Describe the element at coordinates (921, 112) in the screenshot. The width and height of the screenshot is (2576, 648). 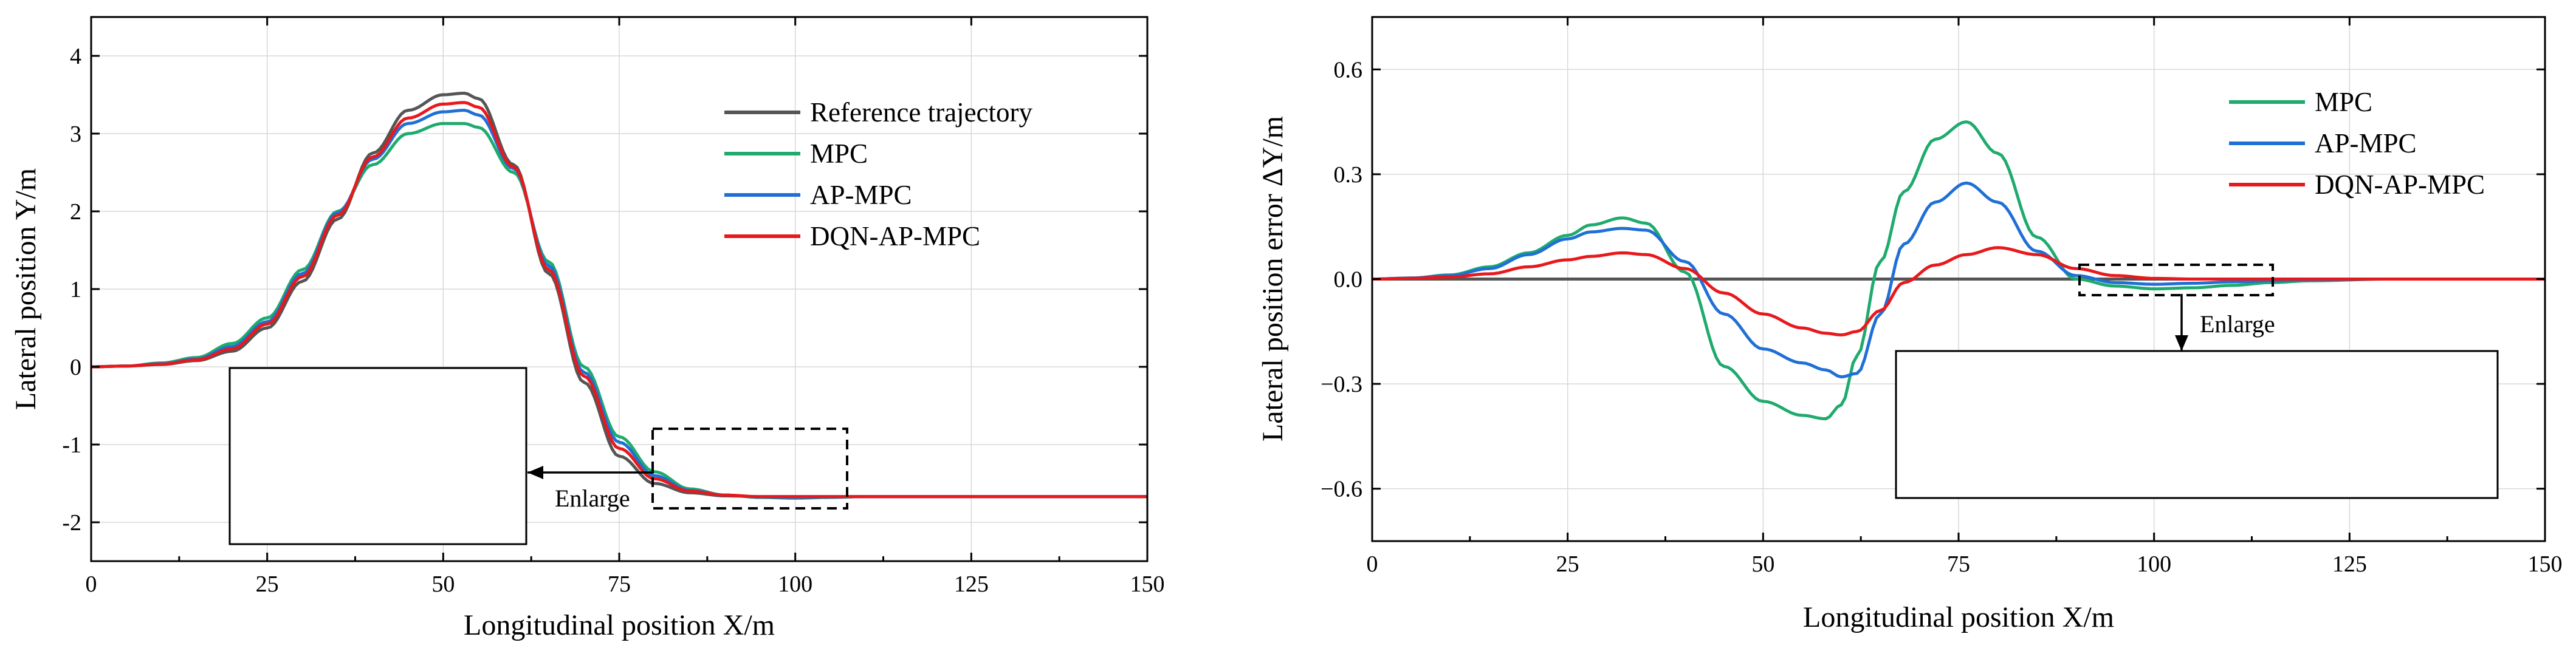
I see `legend-label: Reference trajectory` at that location.